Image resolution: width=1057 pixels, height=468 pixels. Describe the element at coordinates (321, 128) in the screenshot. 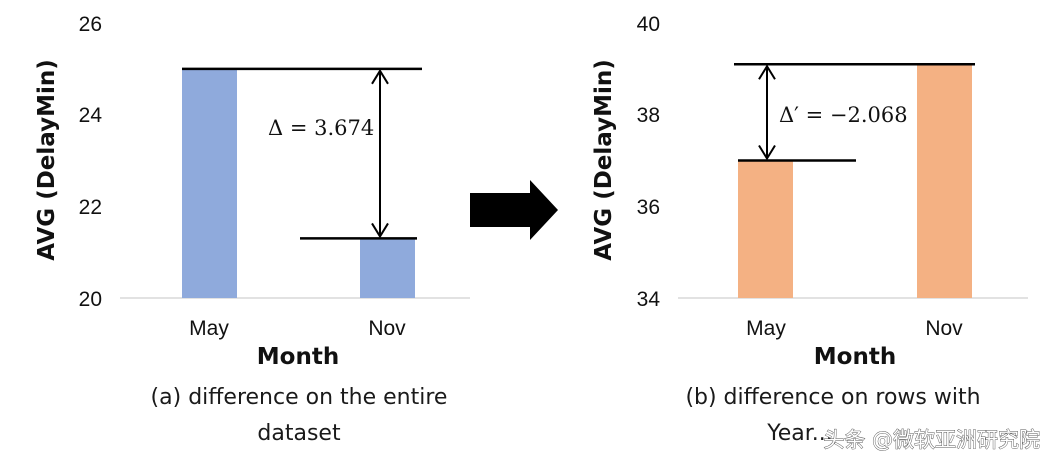

I see `chart-a-delta-label: Δ = 3.674` at that location.